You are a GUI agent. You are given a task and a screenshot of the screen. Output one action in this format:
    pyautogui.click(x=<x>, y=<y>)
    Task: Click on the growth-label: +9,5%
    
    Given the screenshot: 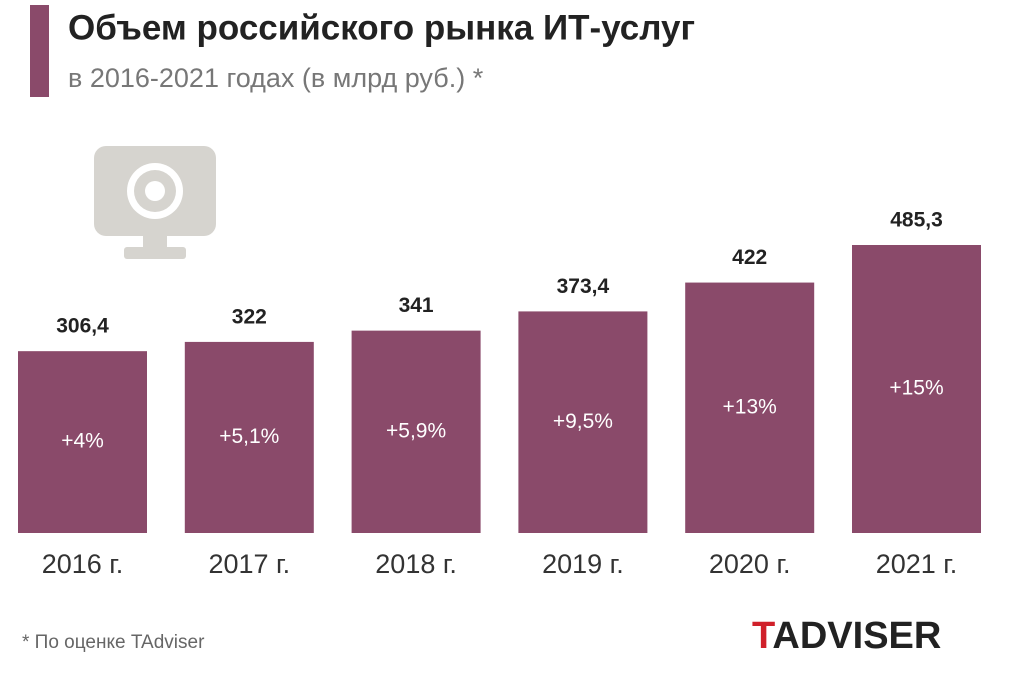 What is the action you would take?
    pyautogui.click(x=583, y=421)
    